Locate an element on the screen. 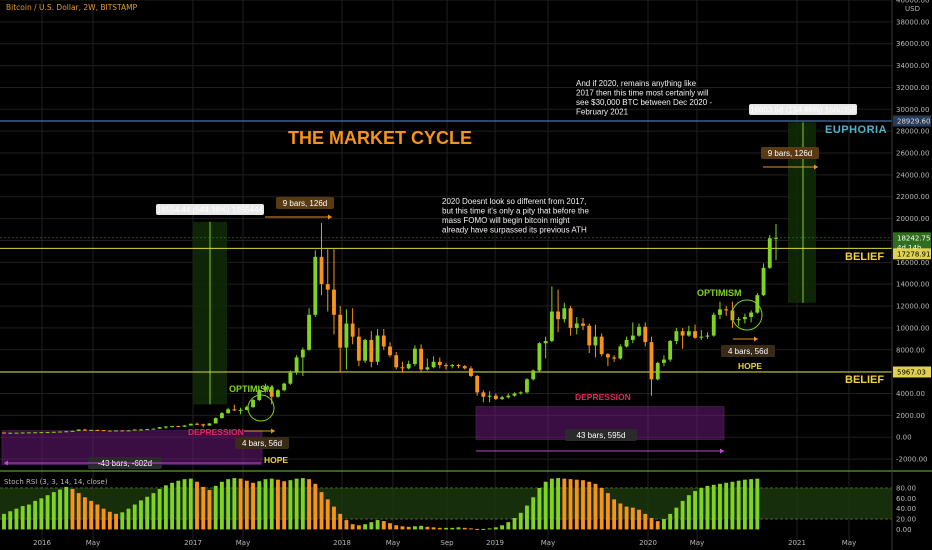  stoch-tick-label: 60.00 is located at coordinates (906, 499).